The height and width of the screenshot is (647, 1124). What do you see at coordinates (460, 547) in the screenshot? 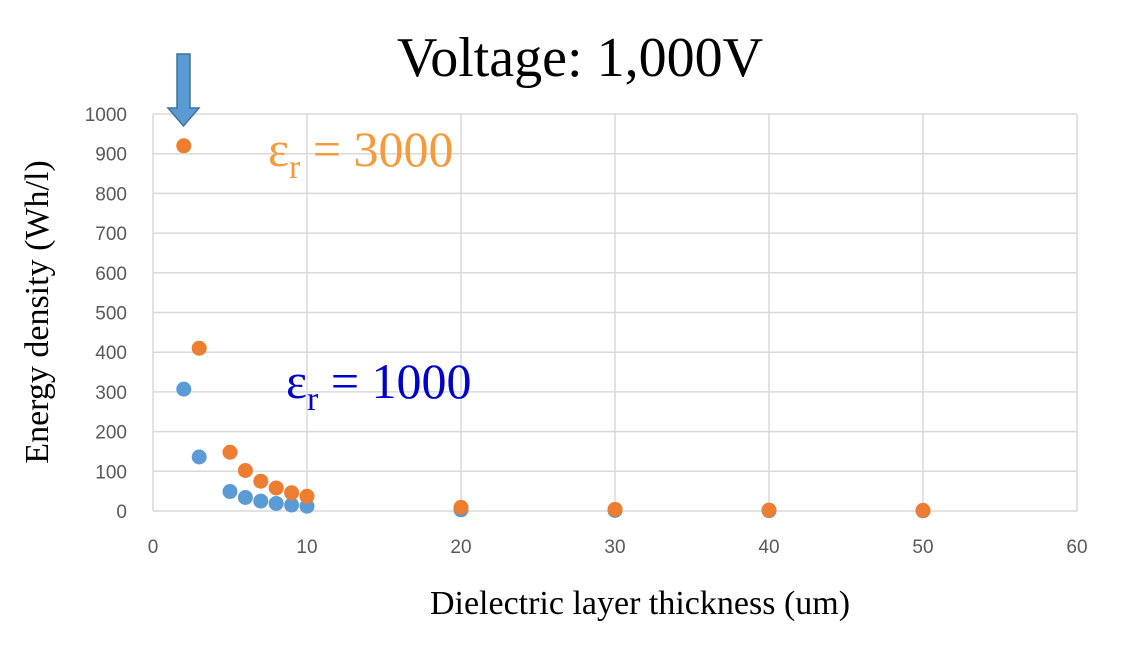
I see `x-tick-label: 20` at bounding box center [460, 547].